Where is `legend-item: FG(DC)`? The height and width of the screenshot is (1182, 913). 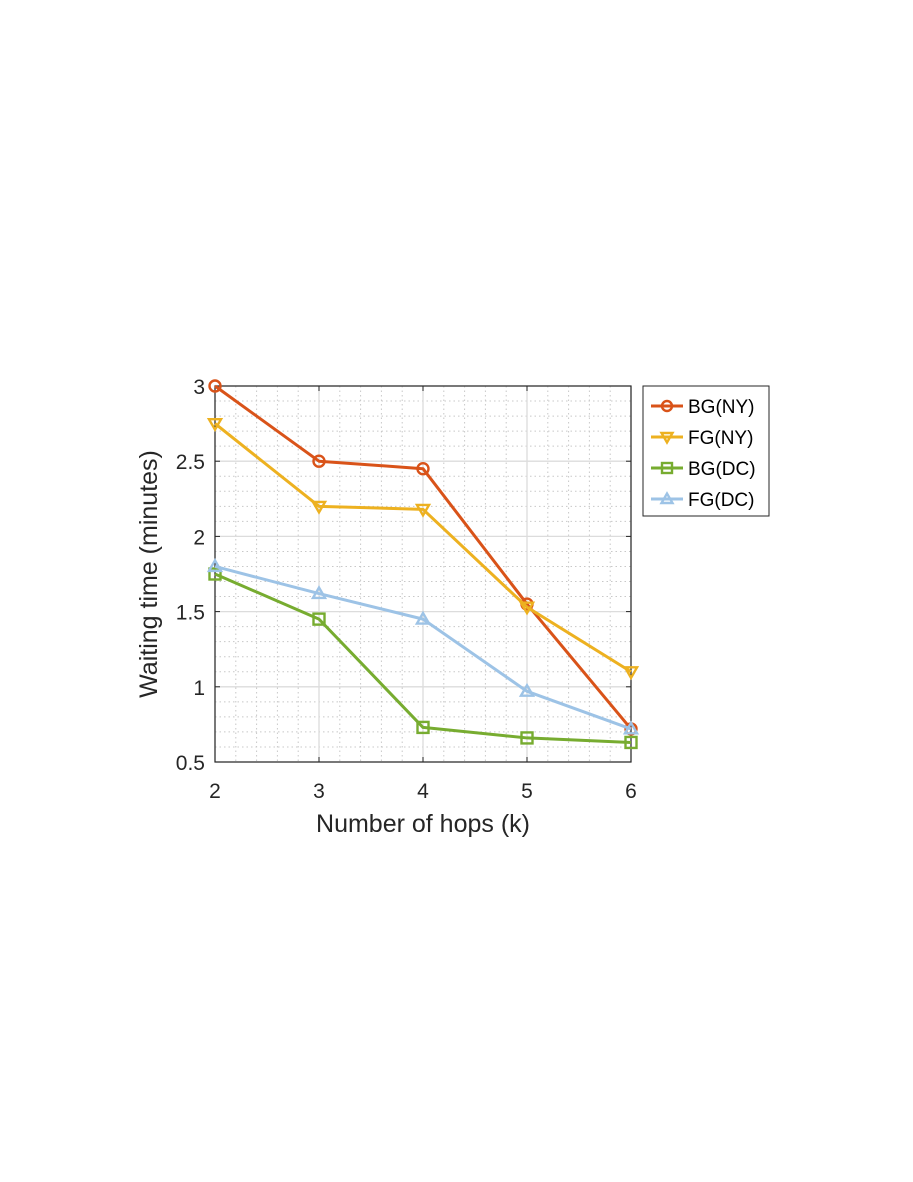 legend-item: FG(DC) is located at coordinates (702, 500).